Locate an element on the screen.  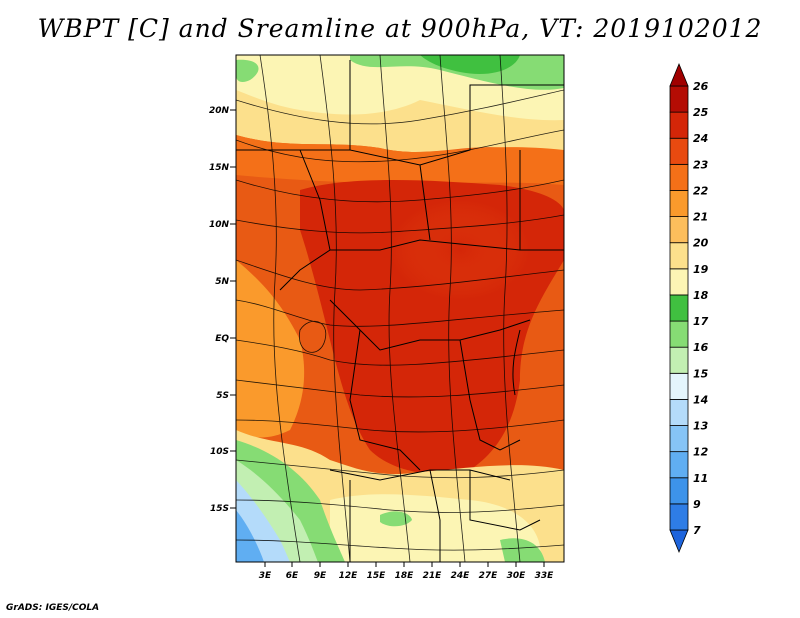
lon-label-27e: 27E is located at coordinates (489, 576).